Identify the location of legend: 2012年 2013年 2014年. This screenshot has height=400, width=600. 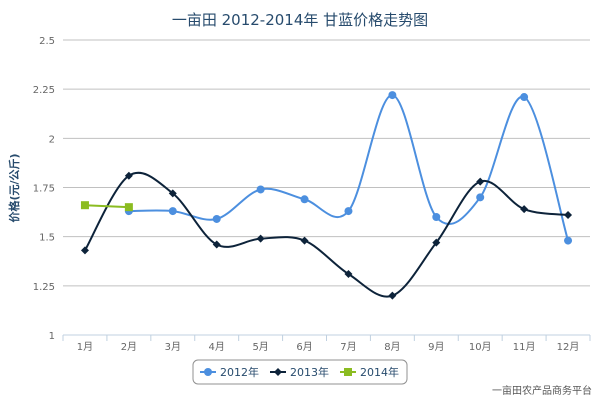
(300, 372).